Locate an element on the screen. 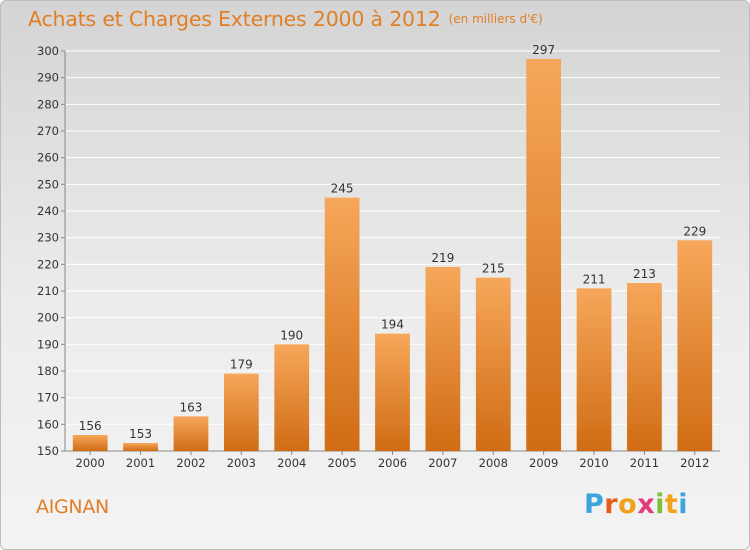 The height and width of the screenshot is (550, 750). y-tick-label: 280 is located at coordinates (48, 104).